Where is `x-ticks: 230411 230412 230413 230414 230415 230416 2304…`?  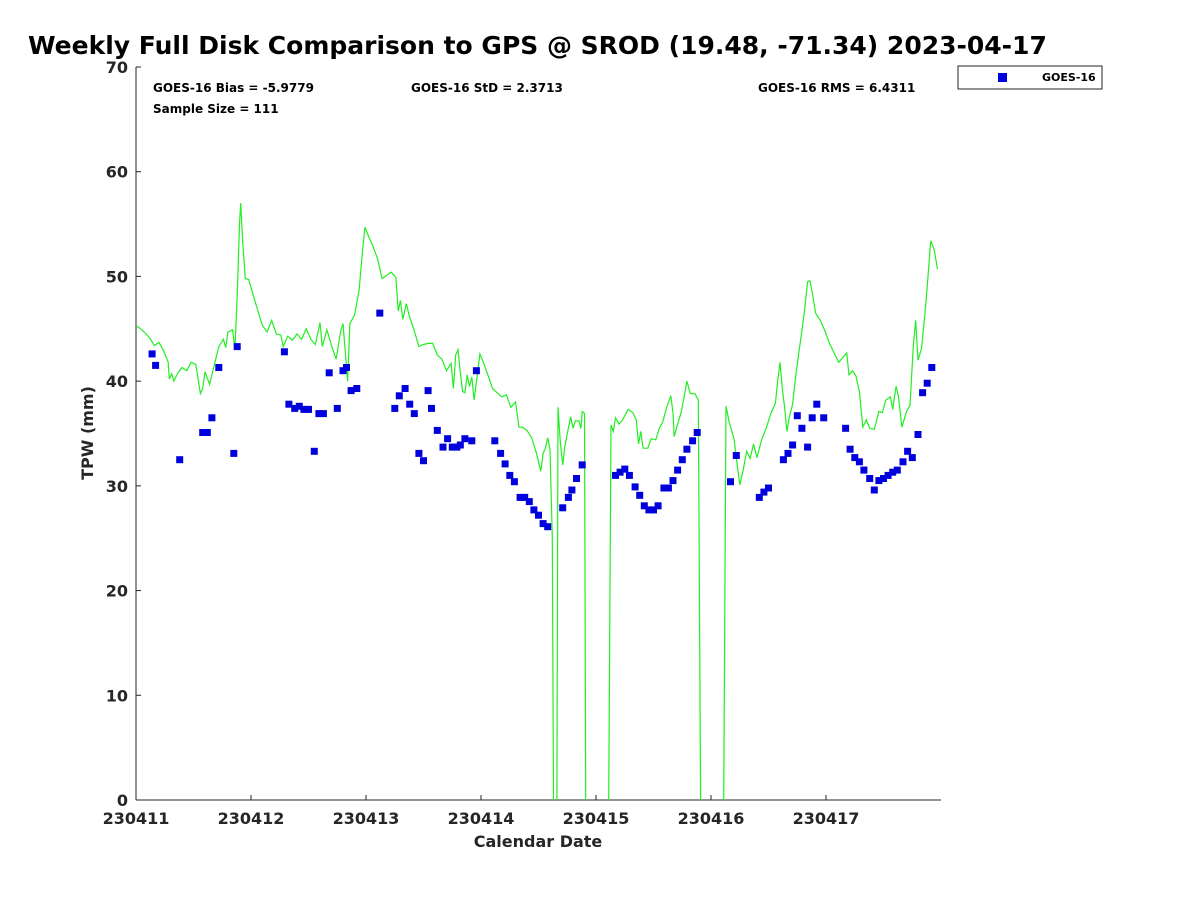 x-ticks: 230411 230412 230413 230414 230415 230416 2304… is located at coordinates (481, 811).